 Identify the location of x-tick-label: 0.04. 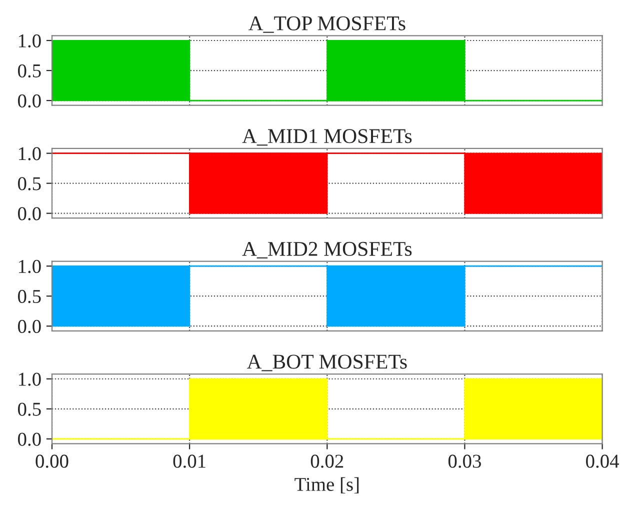
(603, 461).